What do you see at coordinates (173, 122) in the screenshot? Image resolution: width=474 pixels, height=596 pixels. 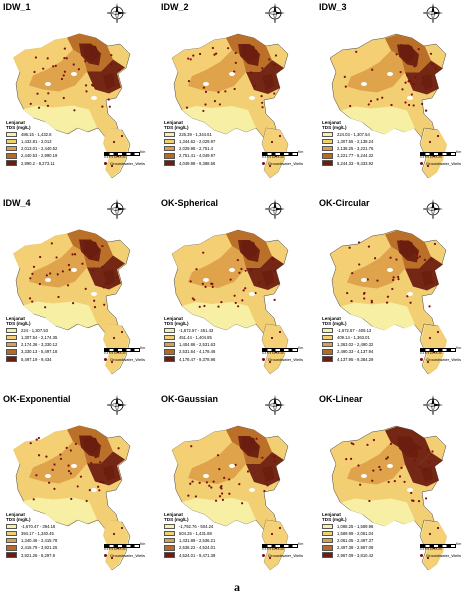 I see `legend-area-name: Lenjanat` at bounding box center [173, 122].